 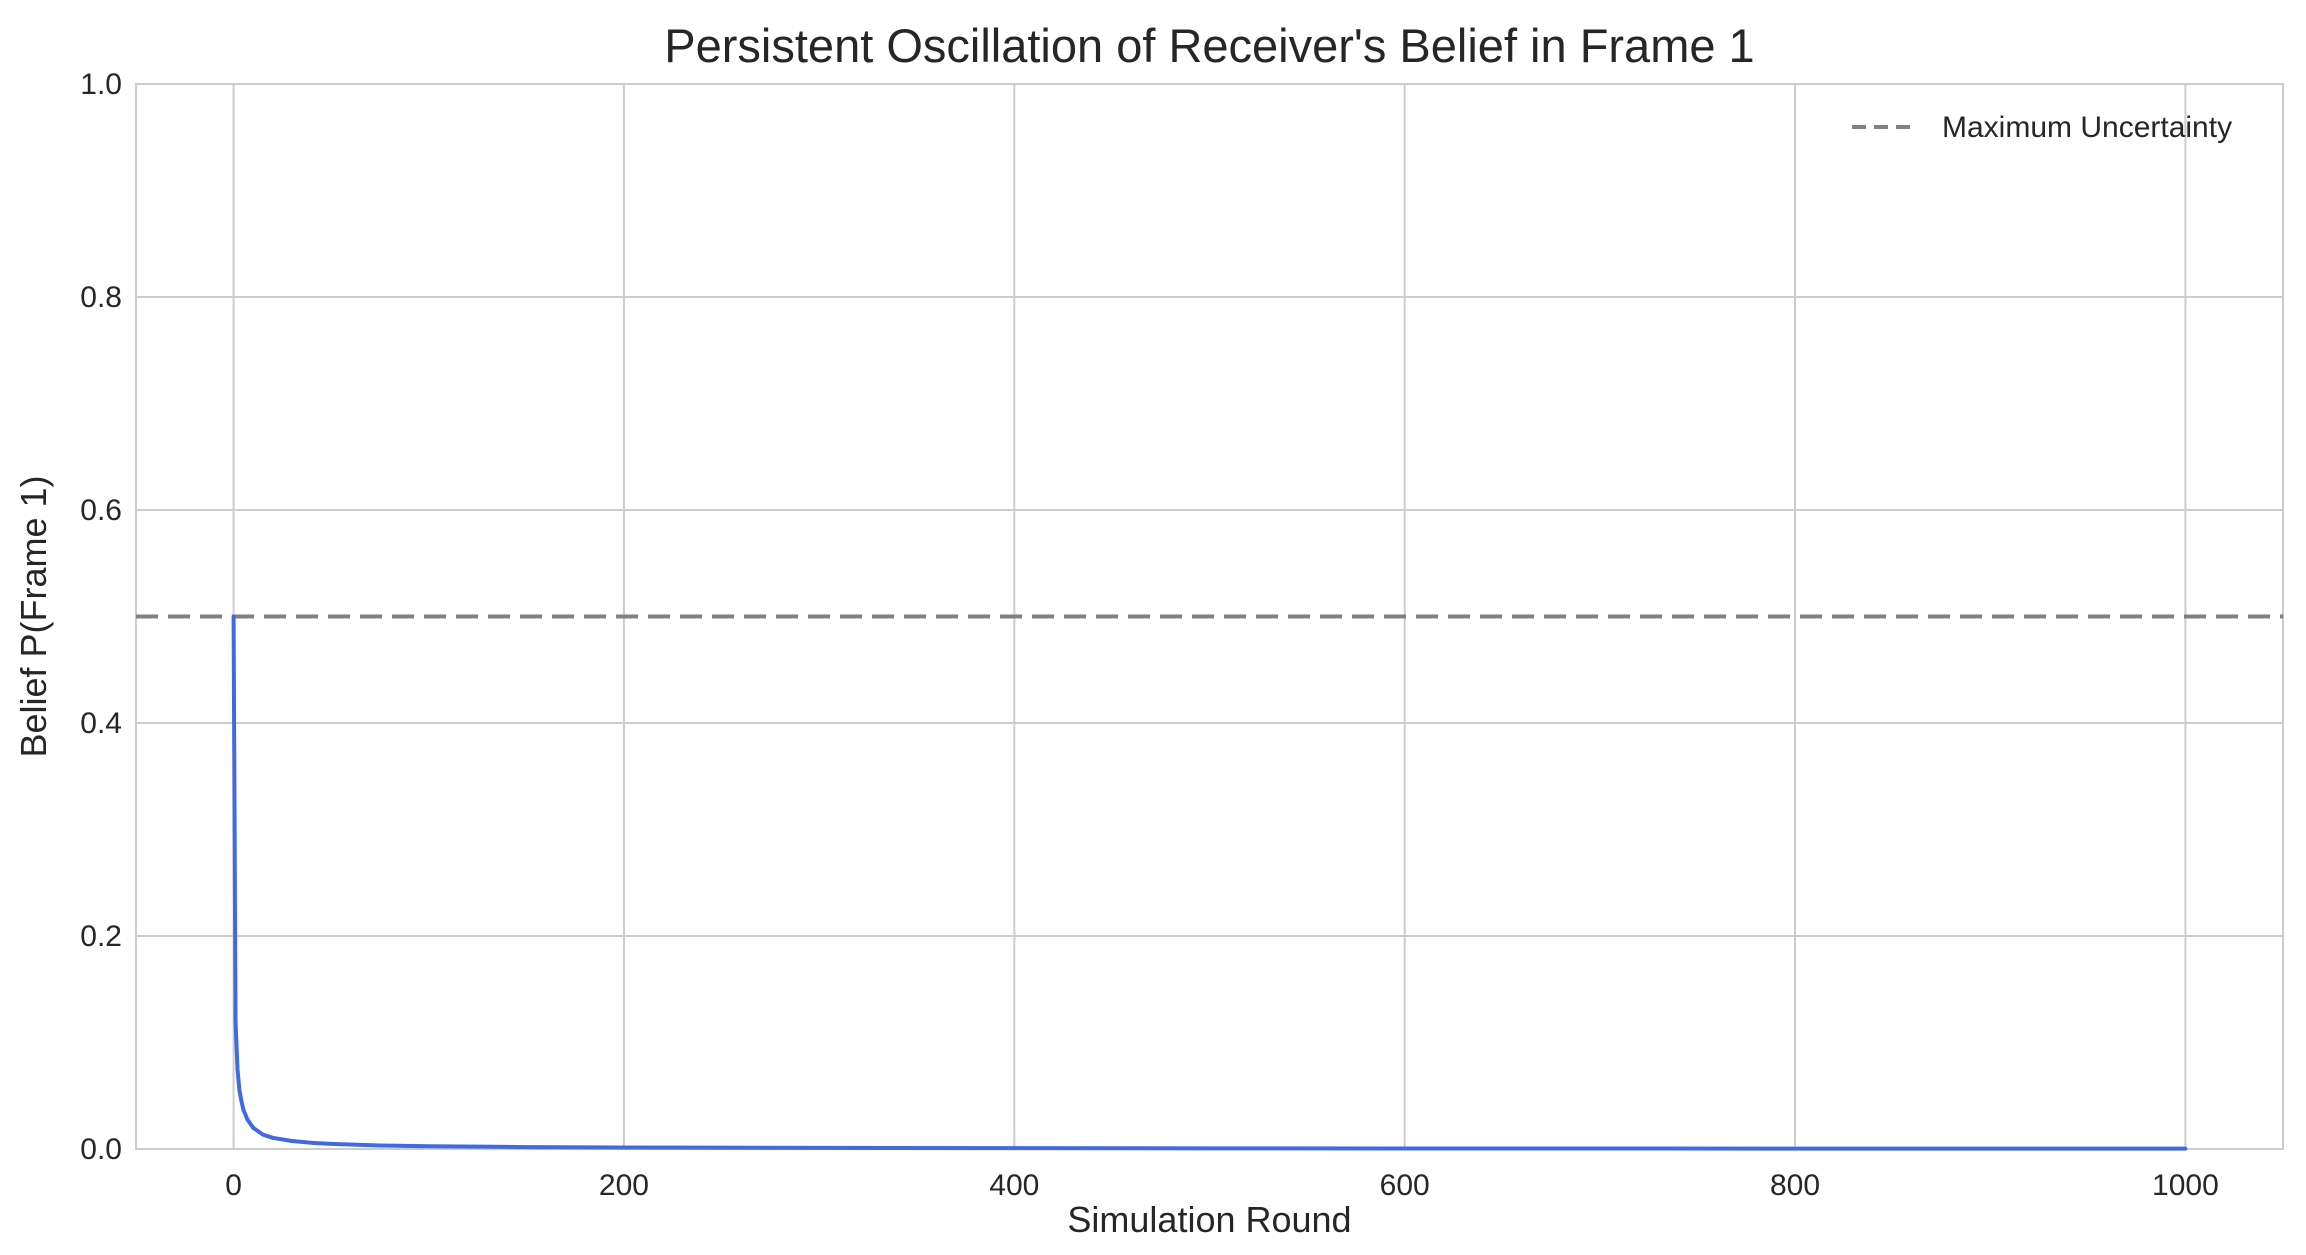 What do you see at coordinates (1222, 1185) in the screenshot?
I see `x-axis-ticks: 0 200 400 600 800 1000` at bounding box center [1222, 1185].